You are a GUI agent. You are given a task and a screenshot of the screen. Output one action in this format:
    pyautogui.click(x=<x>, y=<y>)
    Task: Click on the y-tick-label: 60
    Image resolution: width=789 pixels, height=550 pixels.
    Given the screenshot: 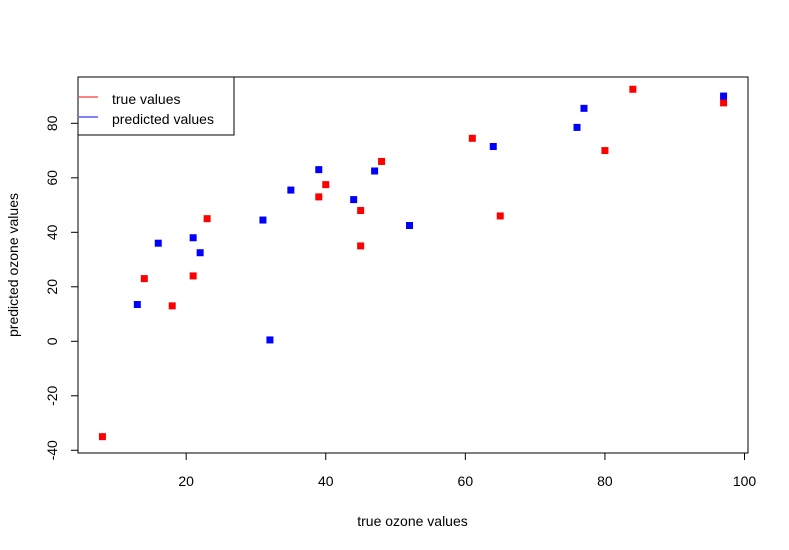 What is the action you would take?
    pyautogui.click(x=52, y=178)
    